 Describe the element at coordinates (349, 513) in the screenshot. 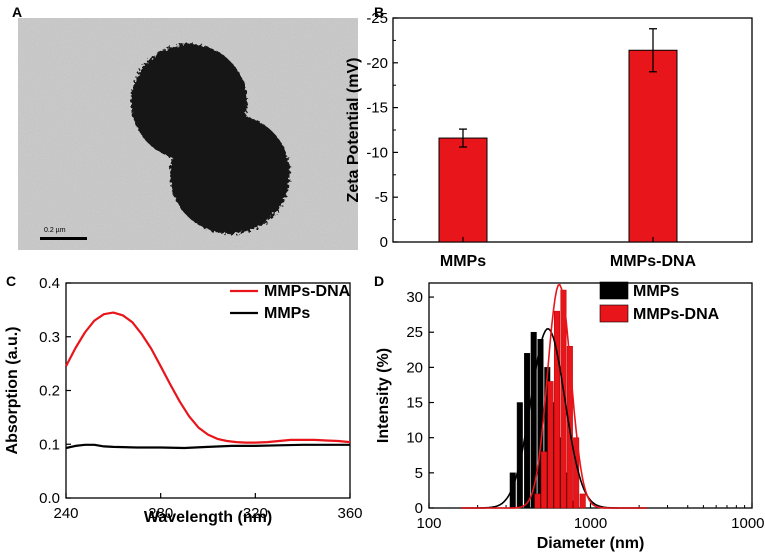

I see `x-tick-label: 360` at that location.